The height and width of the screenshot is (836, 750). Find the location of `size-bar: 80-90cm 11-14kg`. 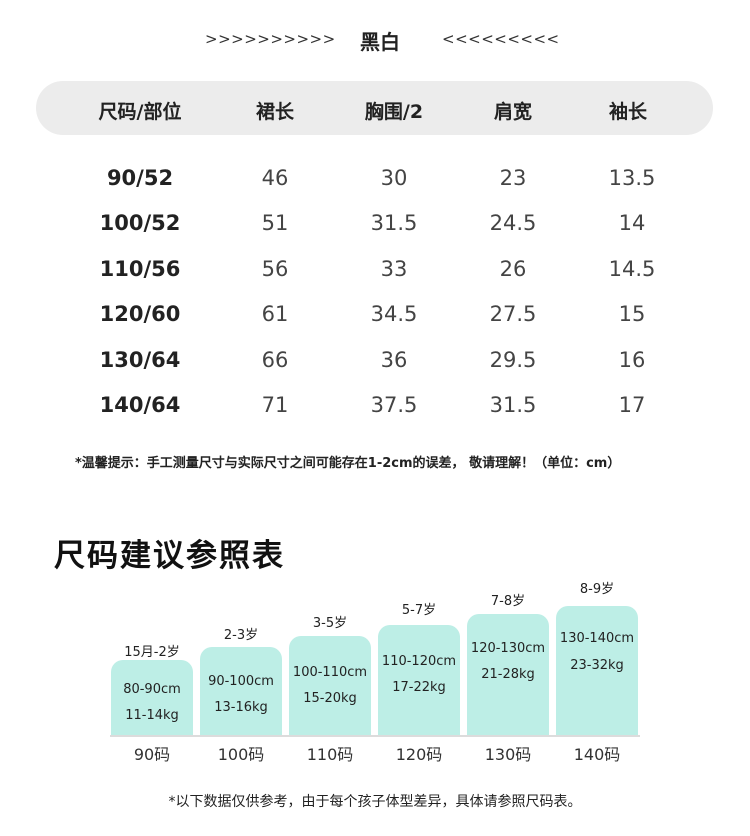

size-bar: 80-90cm 11-14kg is located at coordinates (152, 698).